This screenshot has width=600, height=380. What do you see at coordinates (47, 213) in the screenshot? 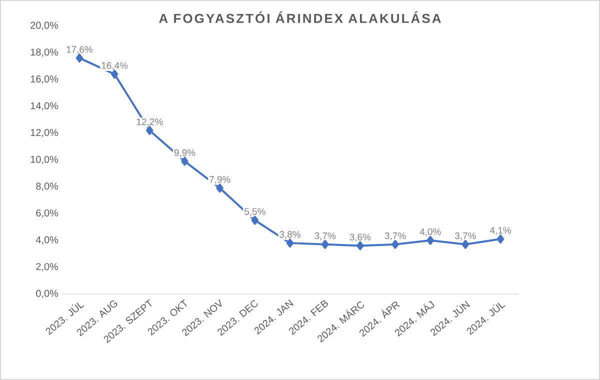
I see `y-tick-label: 6,0%` at bounding box center [47, 213].